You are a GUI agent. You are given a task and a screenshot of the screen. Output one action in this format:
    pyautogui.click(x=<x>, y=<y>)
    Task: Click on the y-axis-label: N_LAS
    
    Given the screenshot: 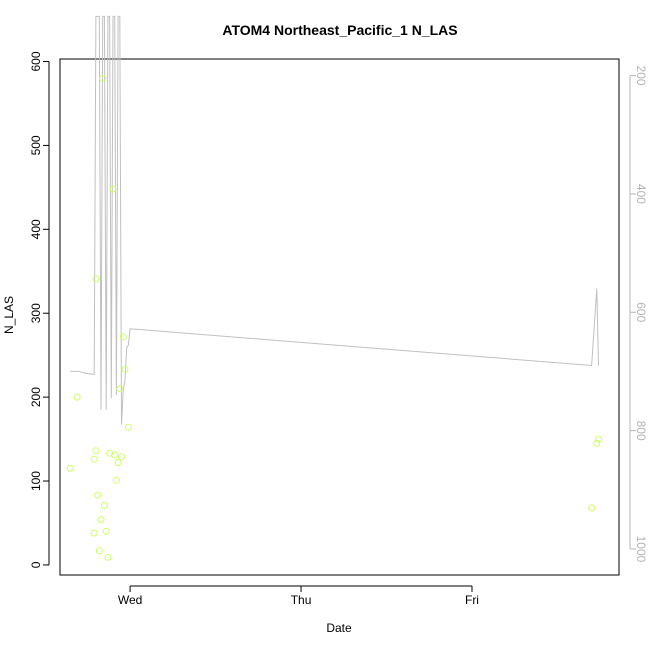 What is the action you would take?
    pyautogui.click(x=9, y=315)
    